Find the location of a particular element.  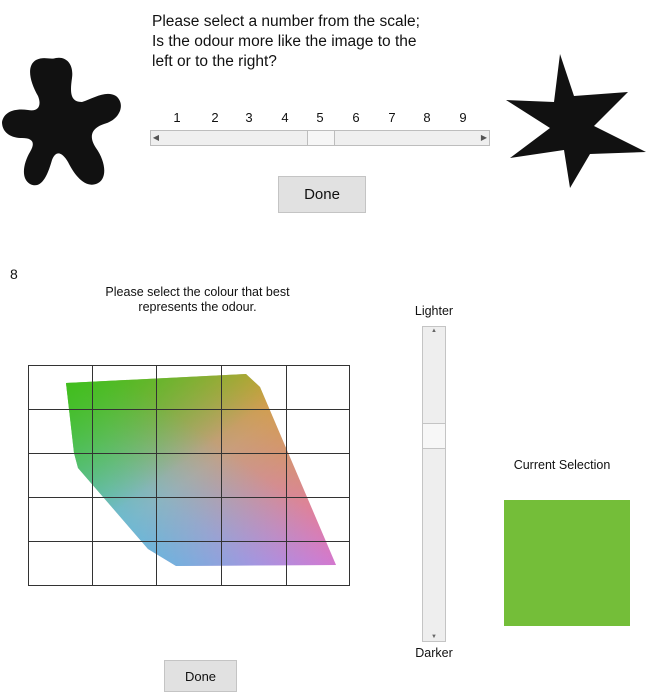

shape-scale-slider: ◀ ▶ is located at coordinates (320, 138).